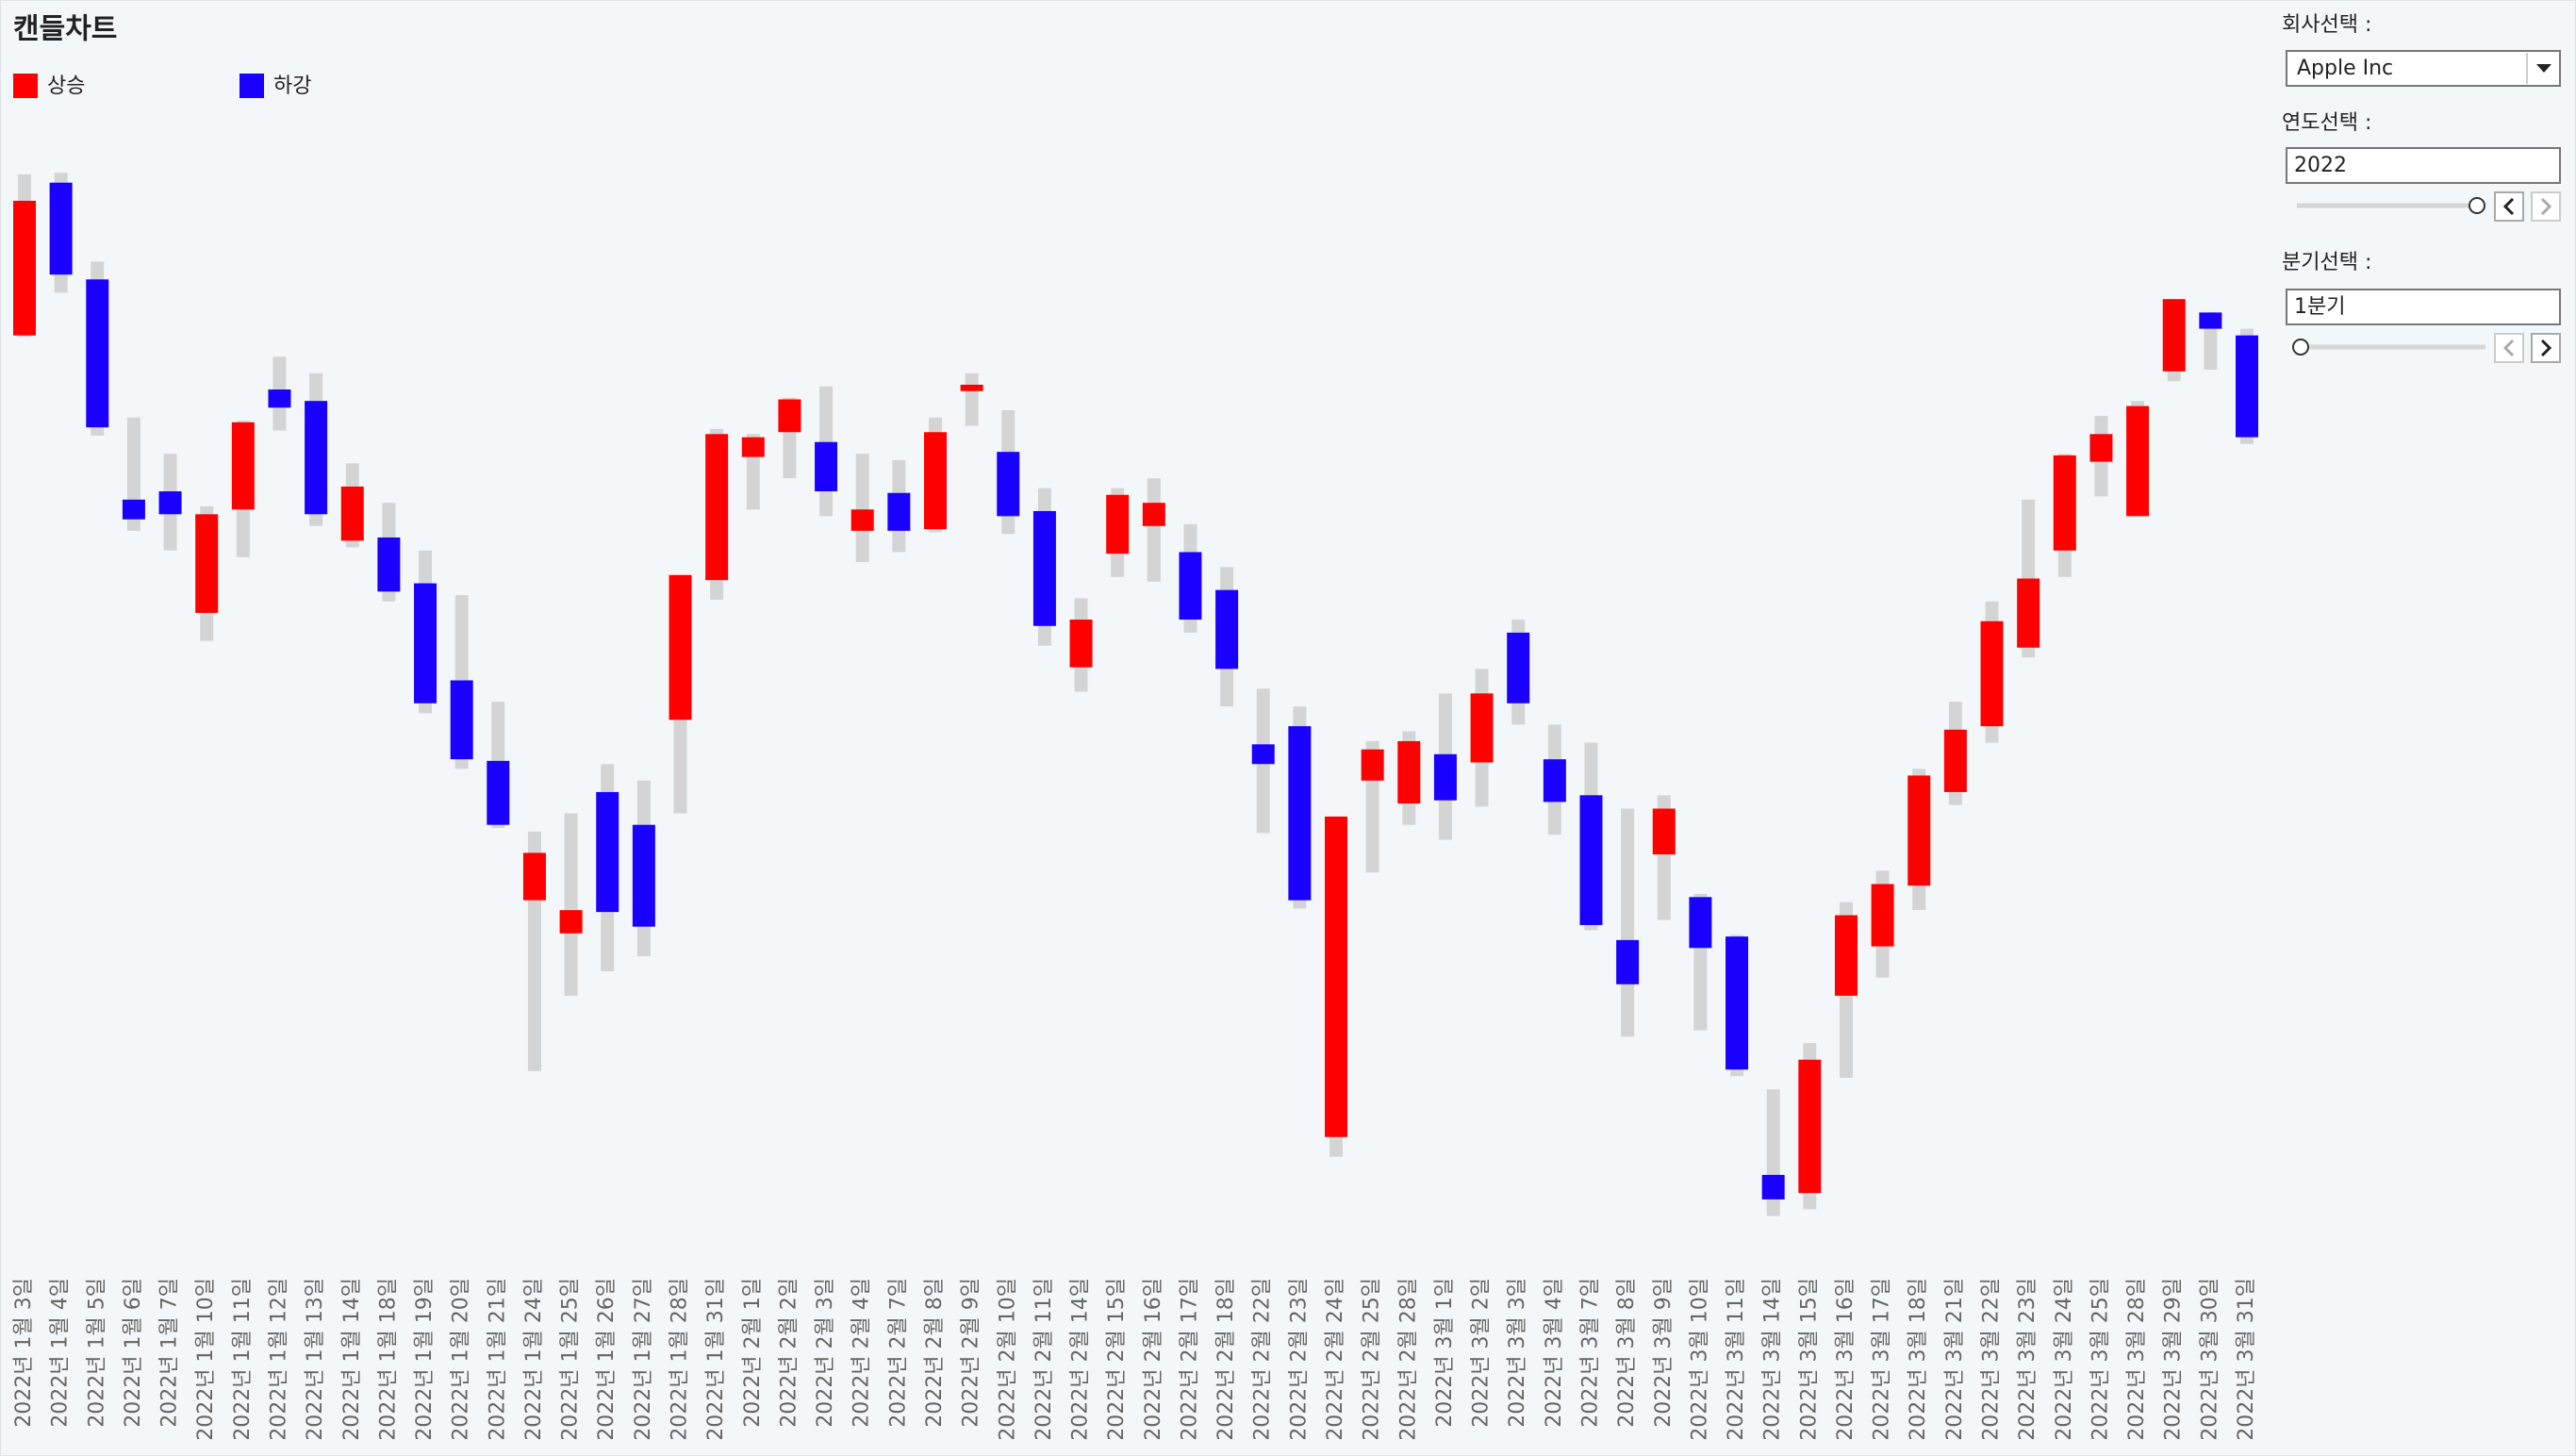 The image size is (2576, 1456). I want to click on x-tick-label: 2022년 1월 7일, so click(170, 1353).